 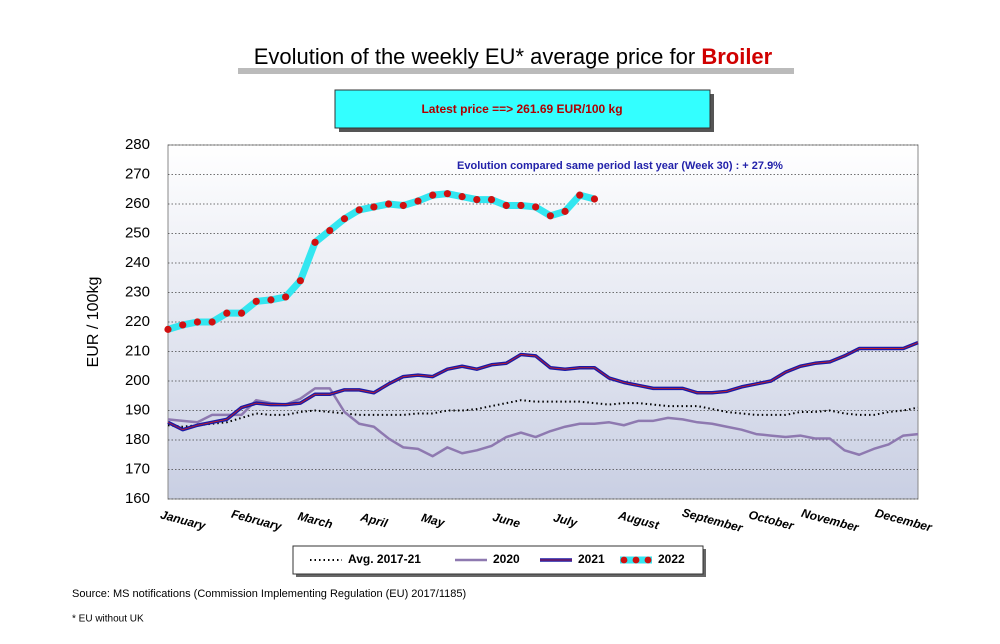 What do you see at coordinates (638, 520) in the screenshot?
I see `x-tick-label: August` at bounding box center [638, 520].